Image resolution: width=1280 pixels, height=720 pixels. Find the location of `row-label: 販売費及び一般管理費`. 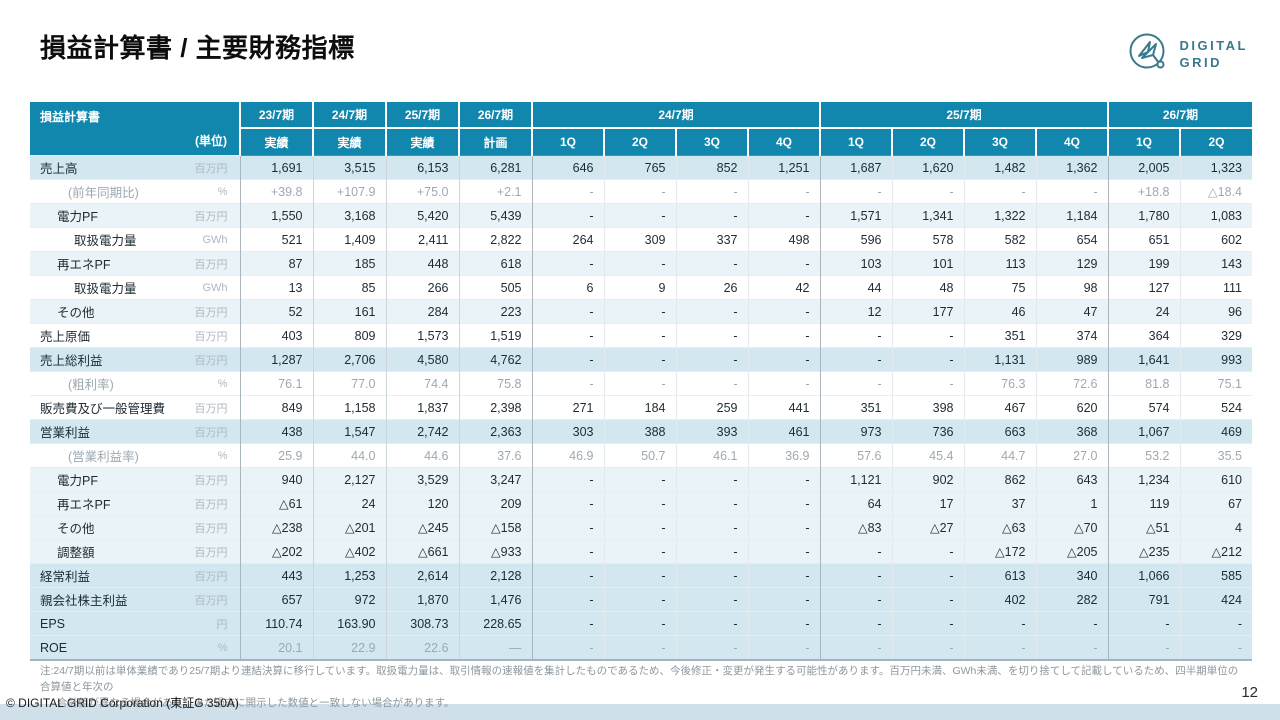

row-label: 販売費及び一般管理費 is located at coordinates (103, 407).